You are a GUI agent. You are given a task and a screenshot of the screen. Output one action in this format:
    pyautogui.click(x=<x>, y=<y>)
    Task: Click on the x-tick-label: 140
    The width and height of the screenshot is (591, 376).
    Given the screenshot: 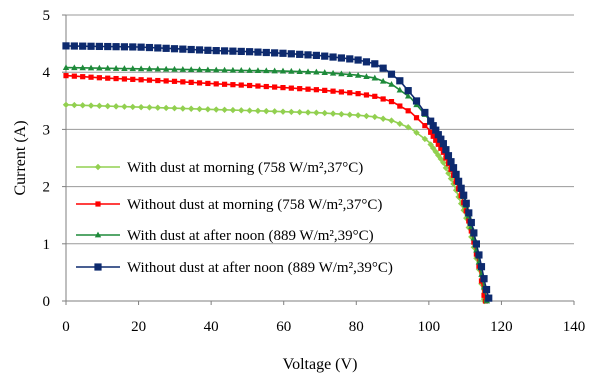 What is the action you would take?
    pyautogui.click(x=574, y=327)
    